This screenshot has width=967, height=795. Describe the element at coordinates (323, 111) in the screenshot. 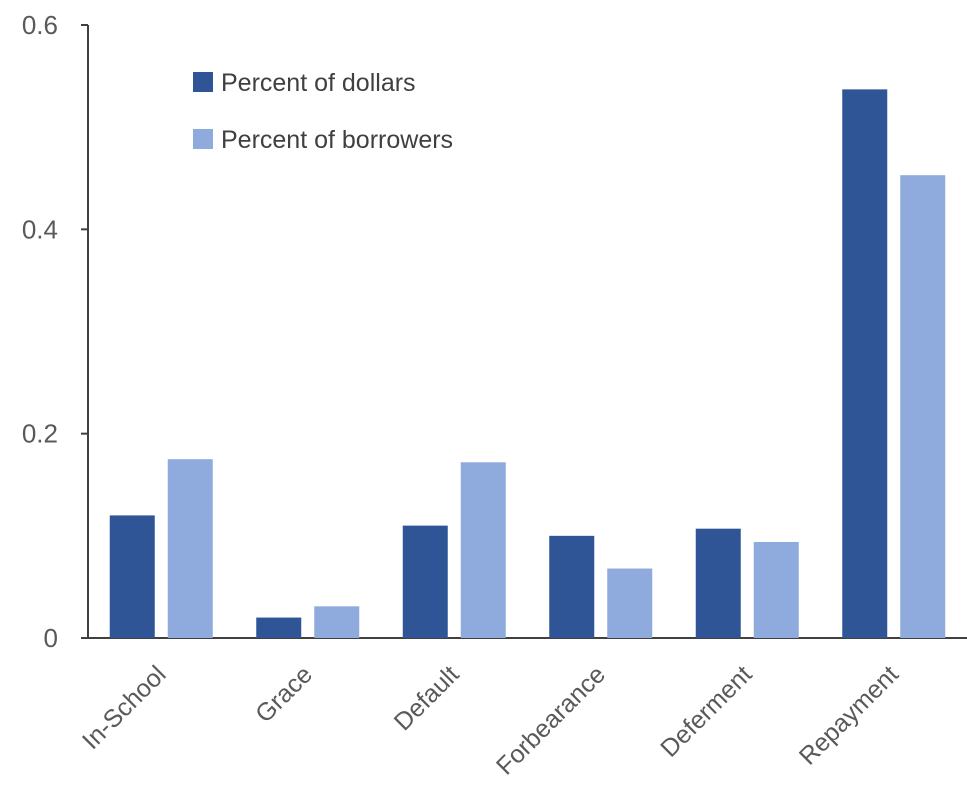

I see `legend: Percent of dollars Percent of borrowers` at that location.